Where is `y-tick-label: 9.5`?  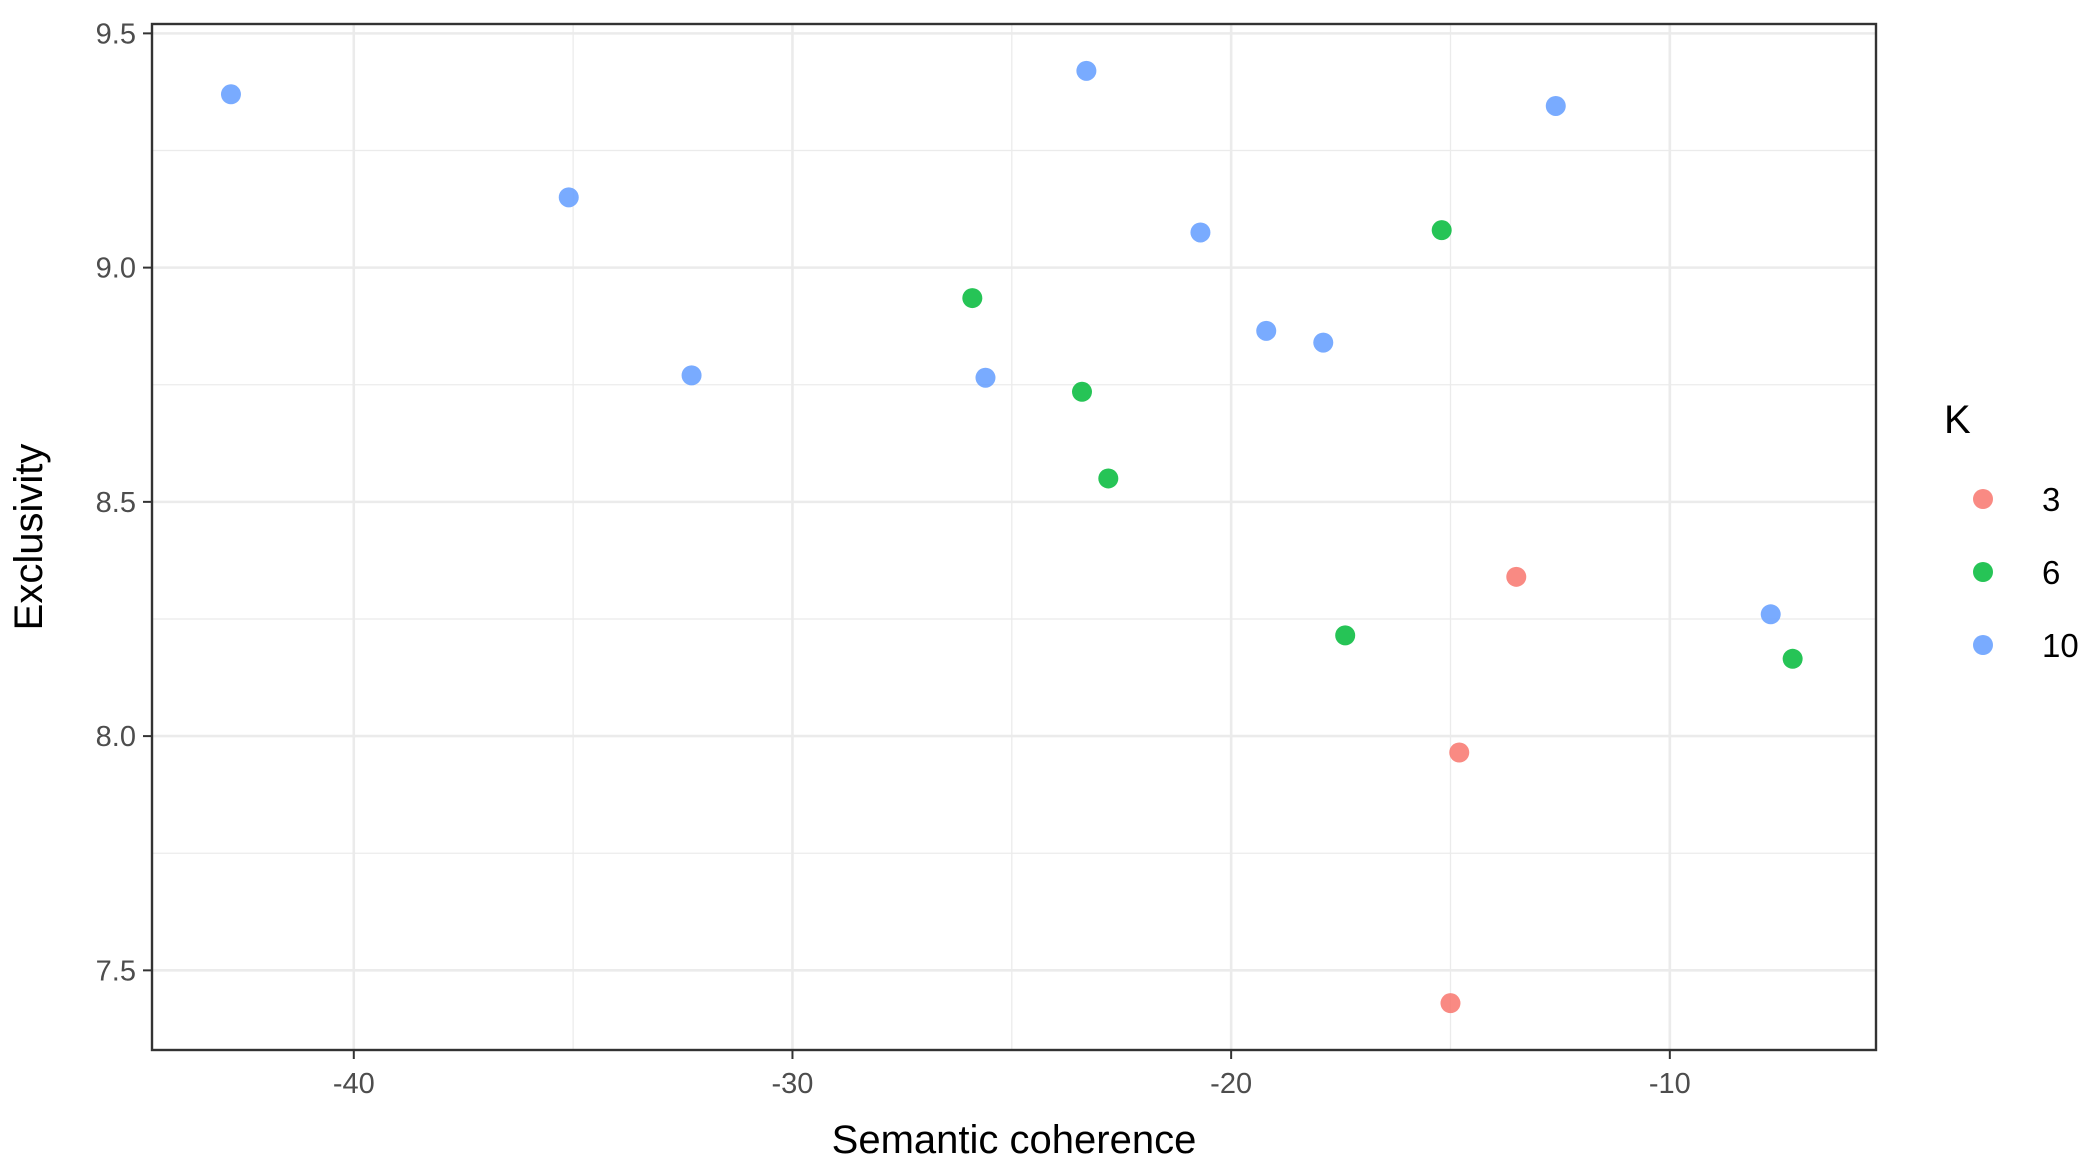
y-tick-label: 9.5 is located at coordinates (116, 34).